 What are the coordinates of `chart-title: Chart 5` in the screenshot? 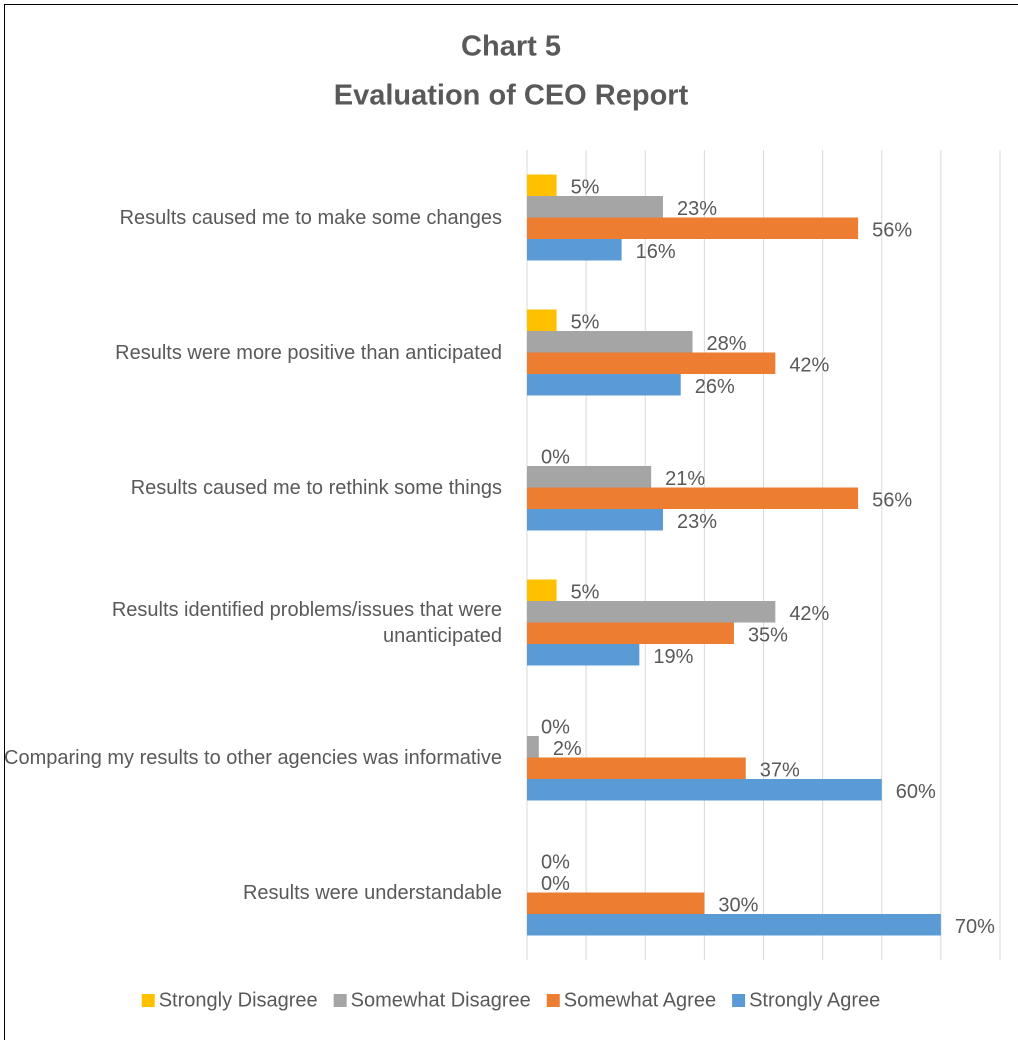 It's located at (511, 47).